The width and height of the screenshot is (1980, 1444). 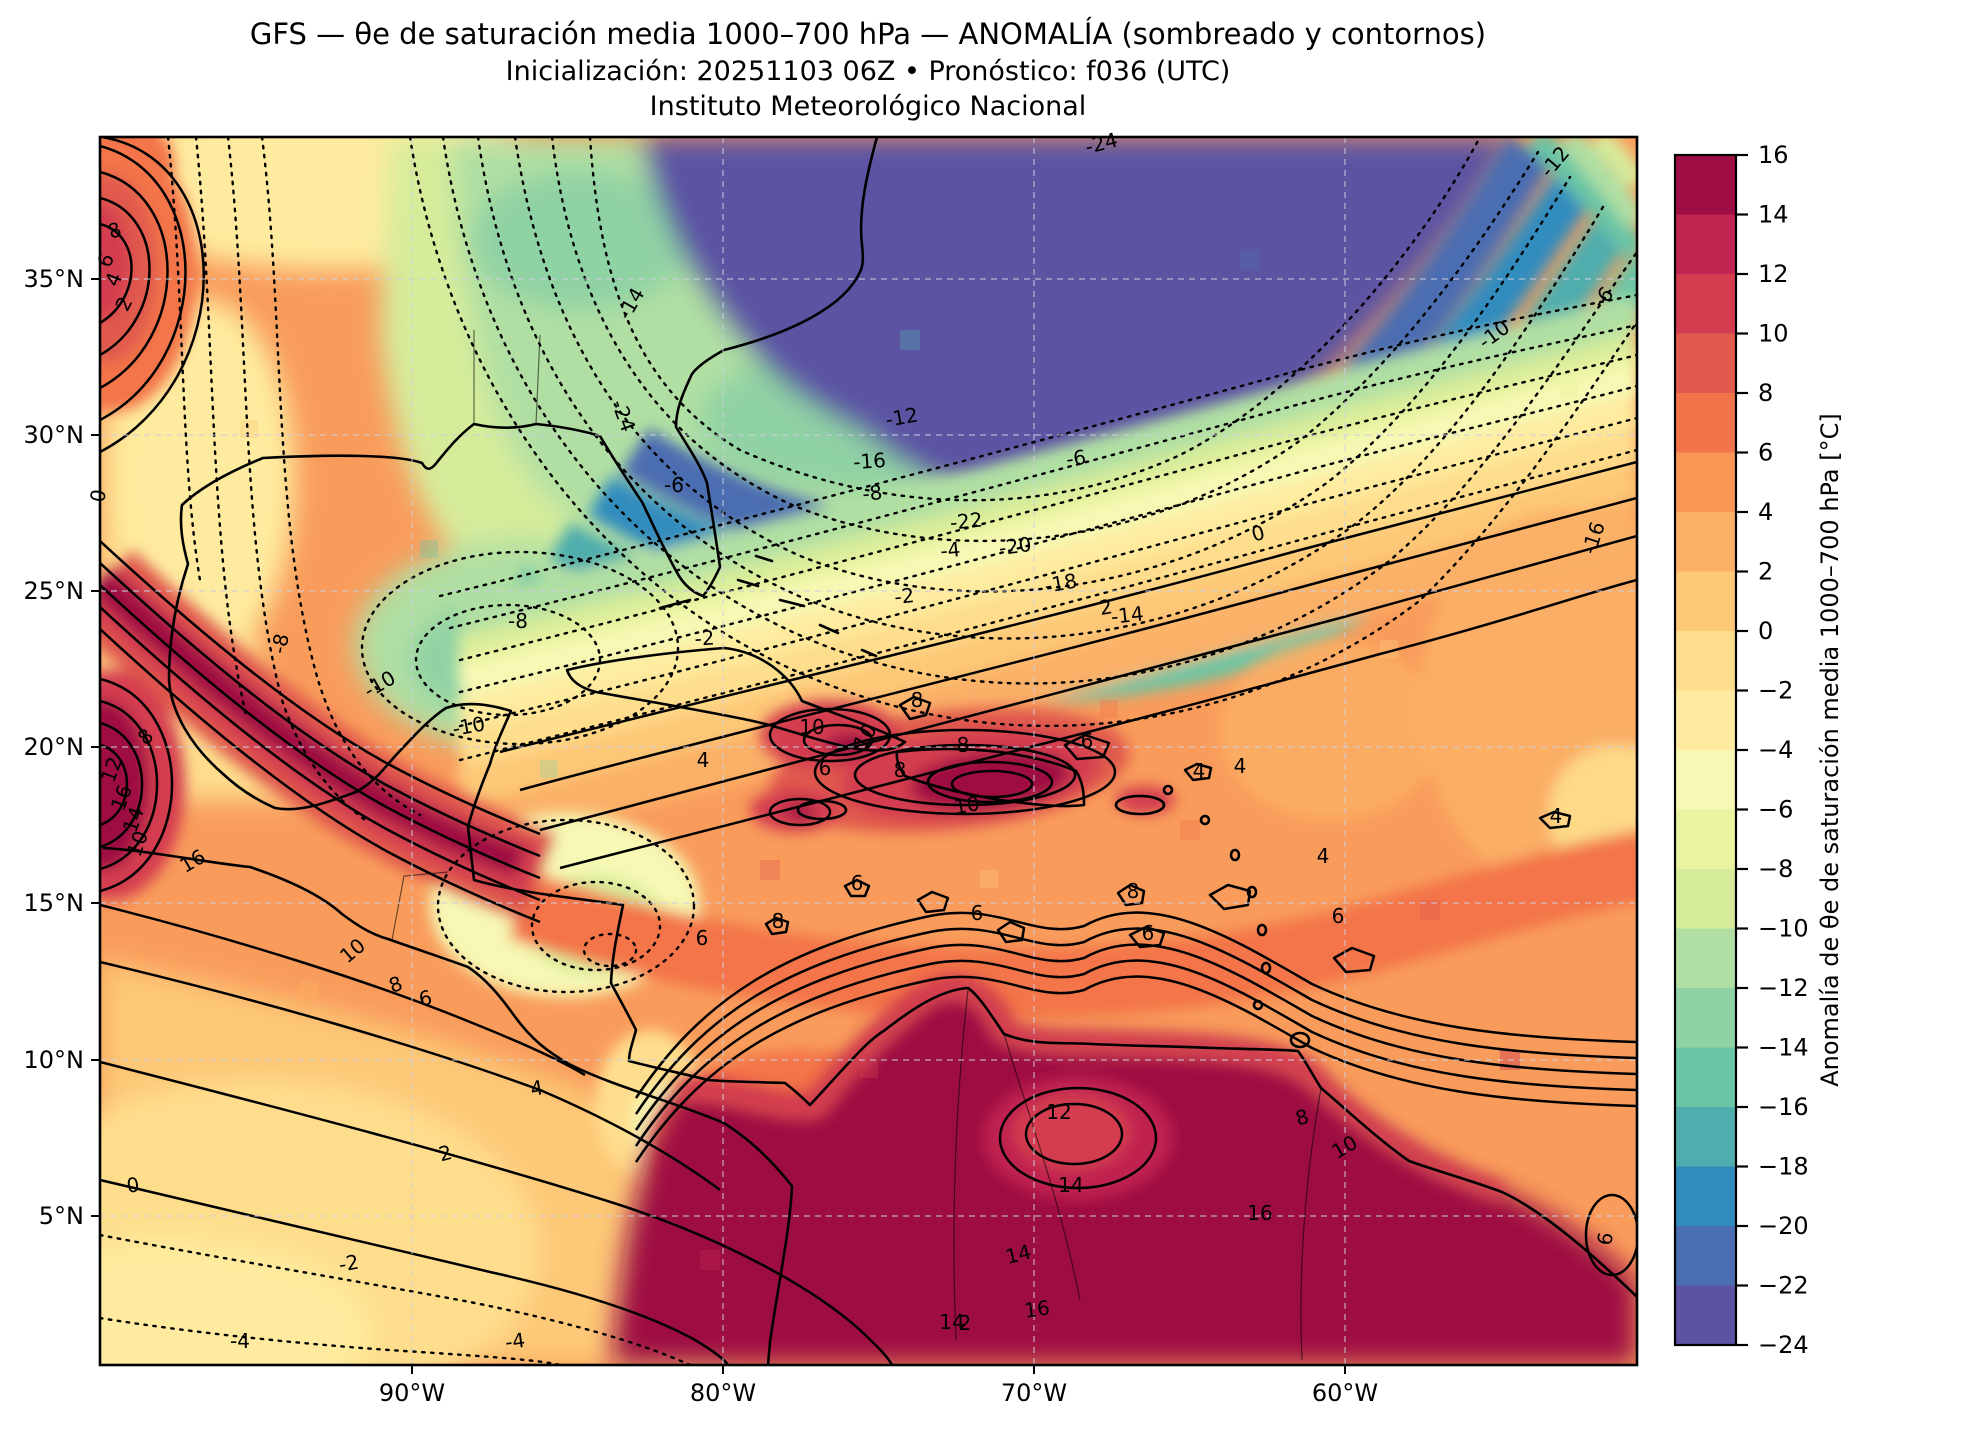 I want to click on y-axis: 35°N 30°N 25°N 20°N 15°N 10°N 5°N, so click(x=62, y=747).